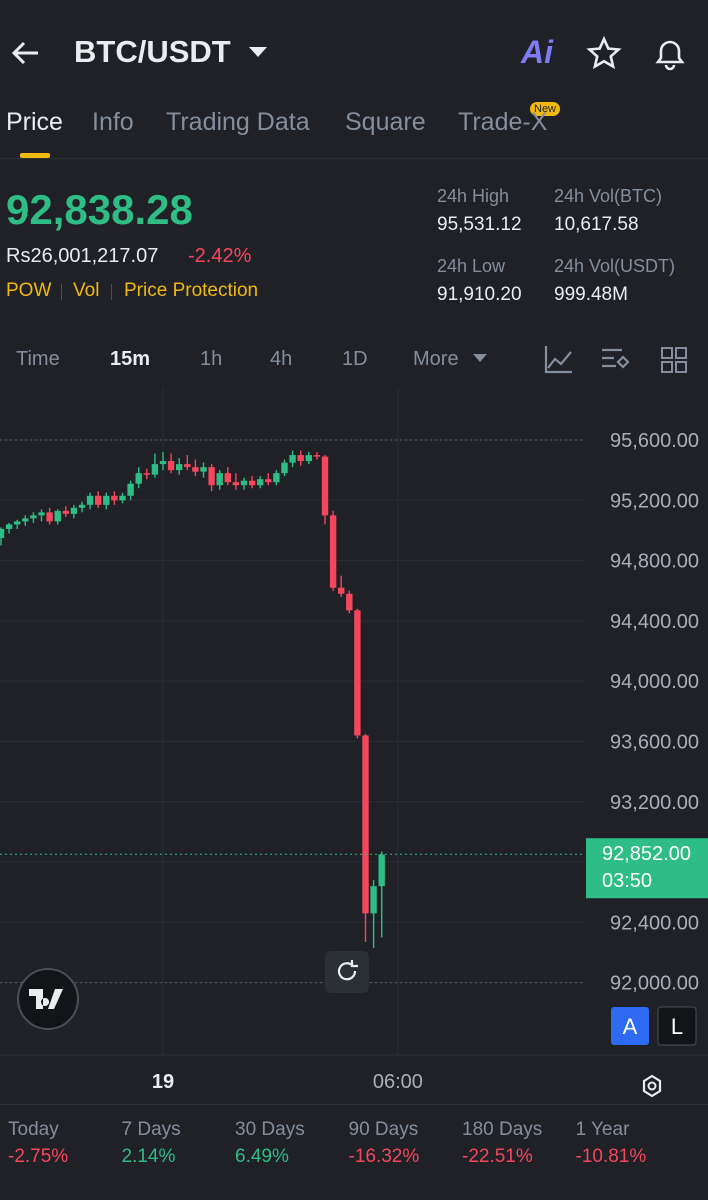 The width and height of the screenshot is (708, 1200). What do you see at coordinates (654, 742) in the screenshot?
I see `y-tick-label: 93,600.00` at bounding box center [654, 742].